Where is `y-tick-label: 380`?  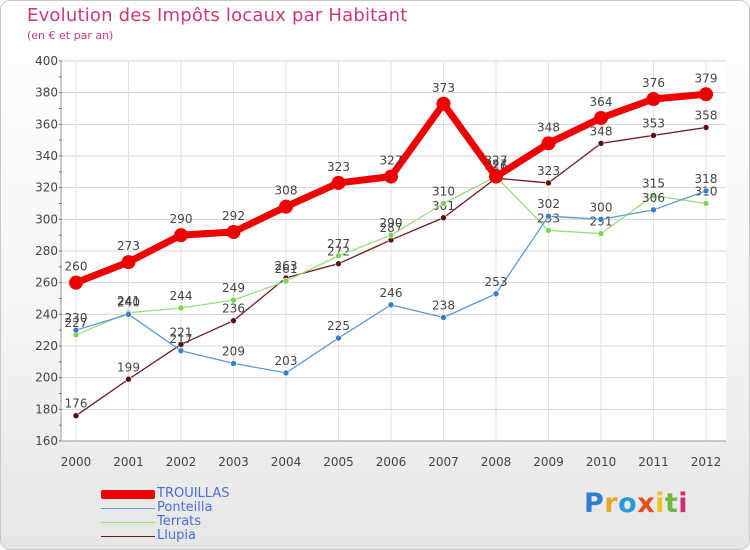 y-tick-label: 380 is located at coordinates (46, 93).